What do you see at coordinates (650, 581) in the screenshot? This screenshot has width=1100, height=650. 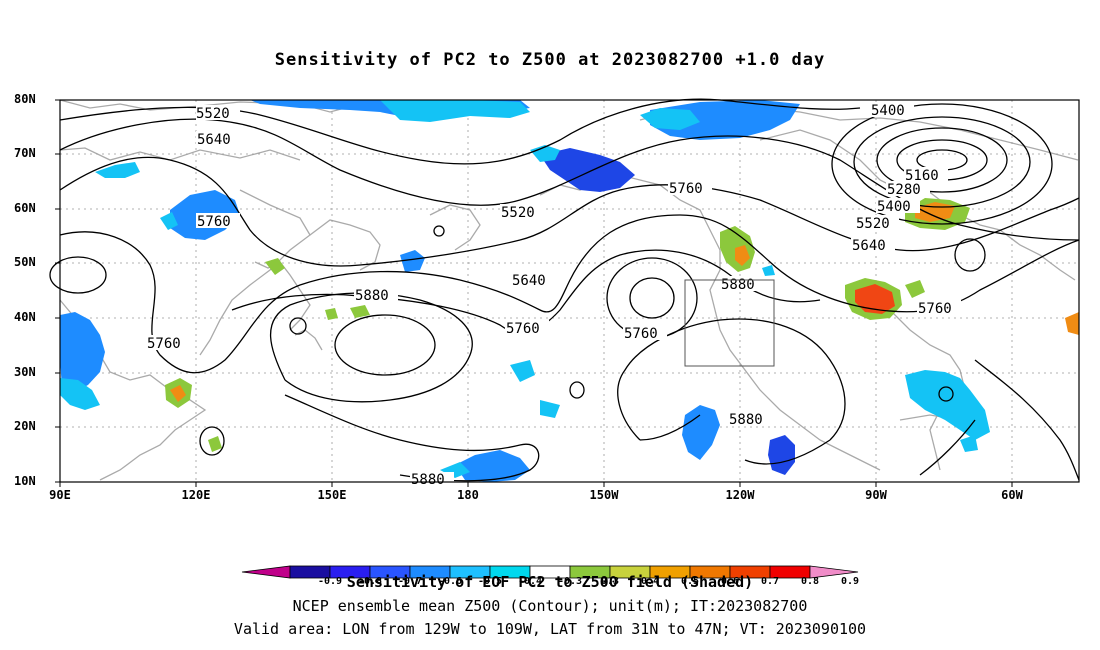 I see `colorbar-tick-label: 0.4` at bounding box center [650, 581].